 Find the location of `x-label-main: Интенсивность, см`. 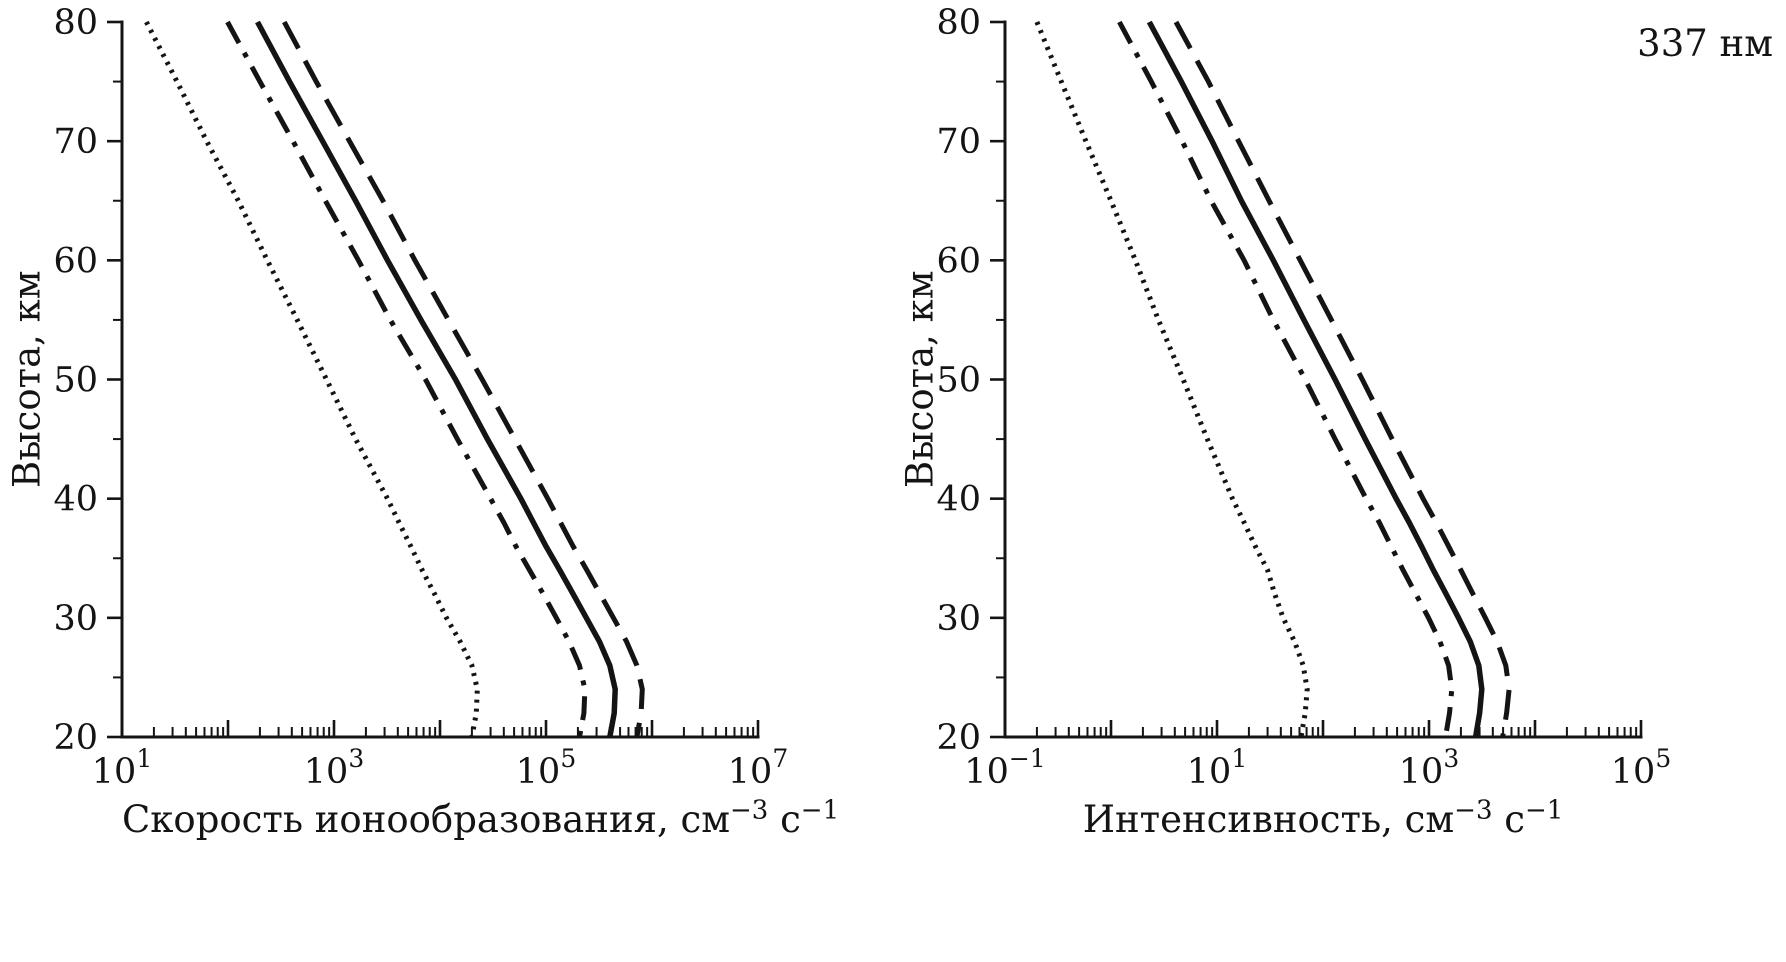

x-label-main: Интенсивность, см is located at coordinates (1268, 819).